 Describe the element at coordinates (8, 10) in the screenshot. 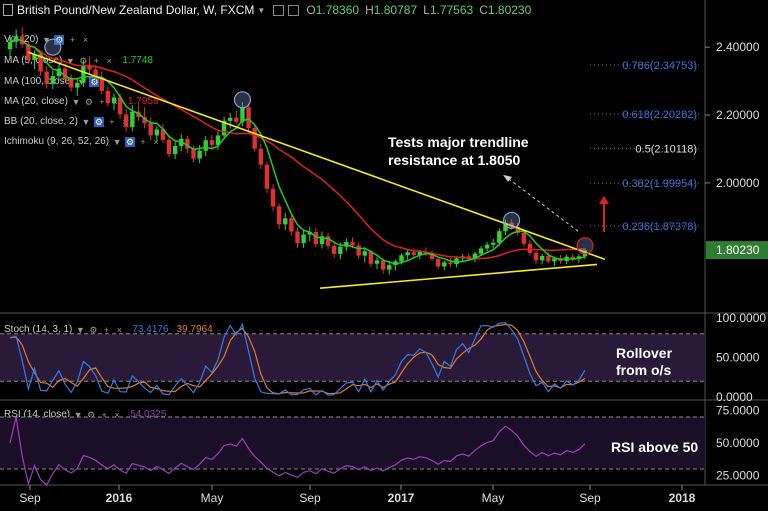

I see `collapse-icon` at that location.